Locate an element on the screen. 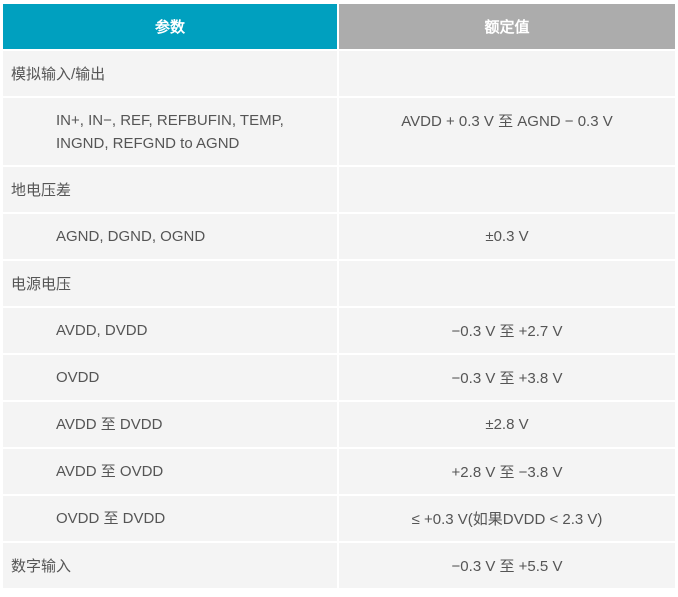 The width and height of the screenshot is (678, 597). value-cell: ±0.3 V is located at coordinates (507, 236).